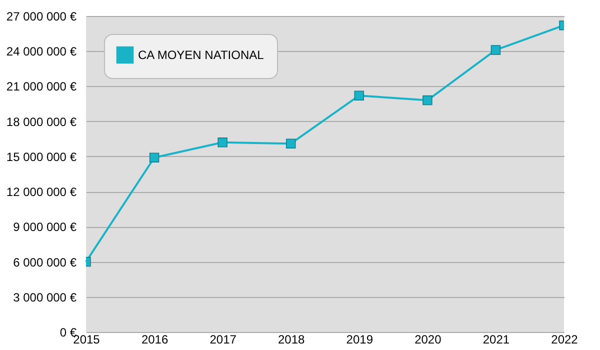 This screenshot has height=350, width=600. I want to click on y-tick-label: 9 000 000 €, so click(45, 227).